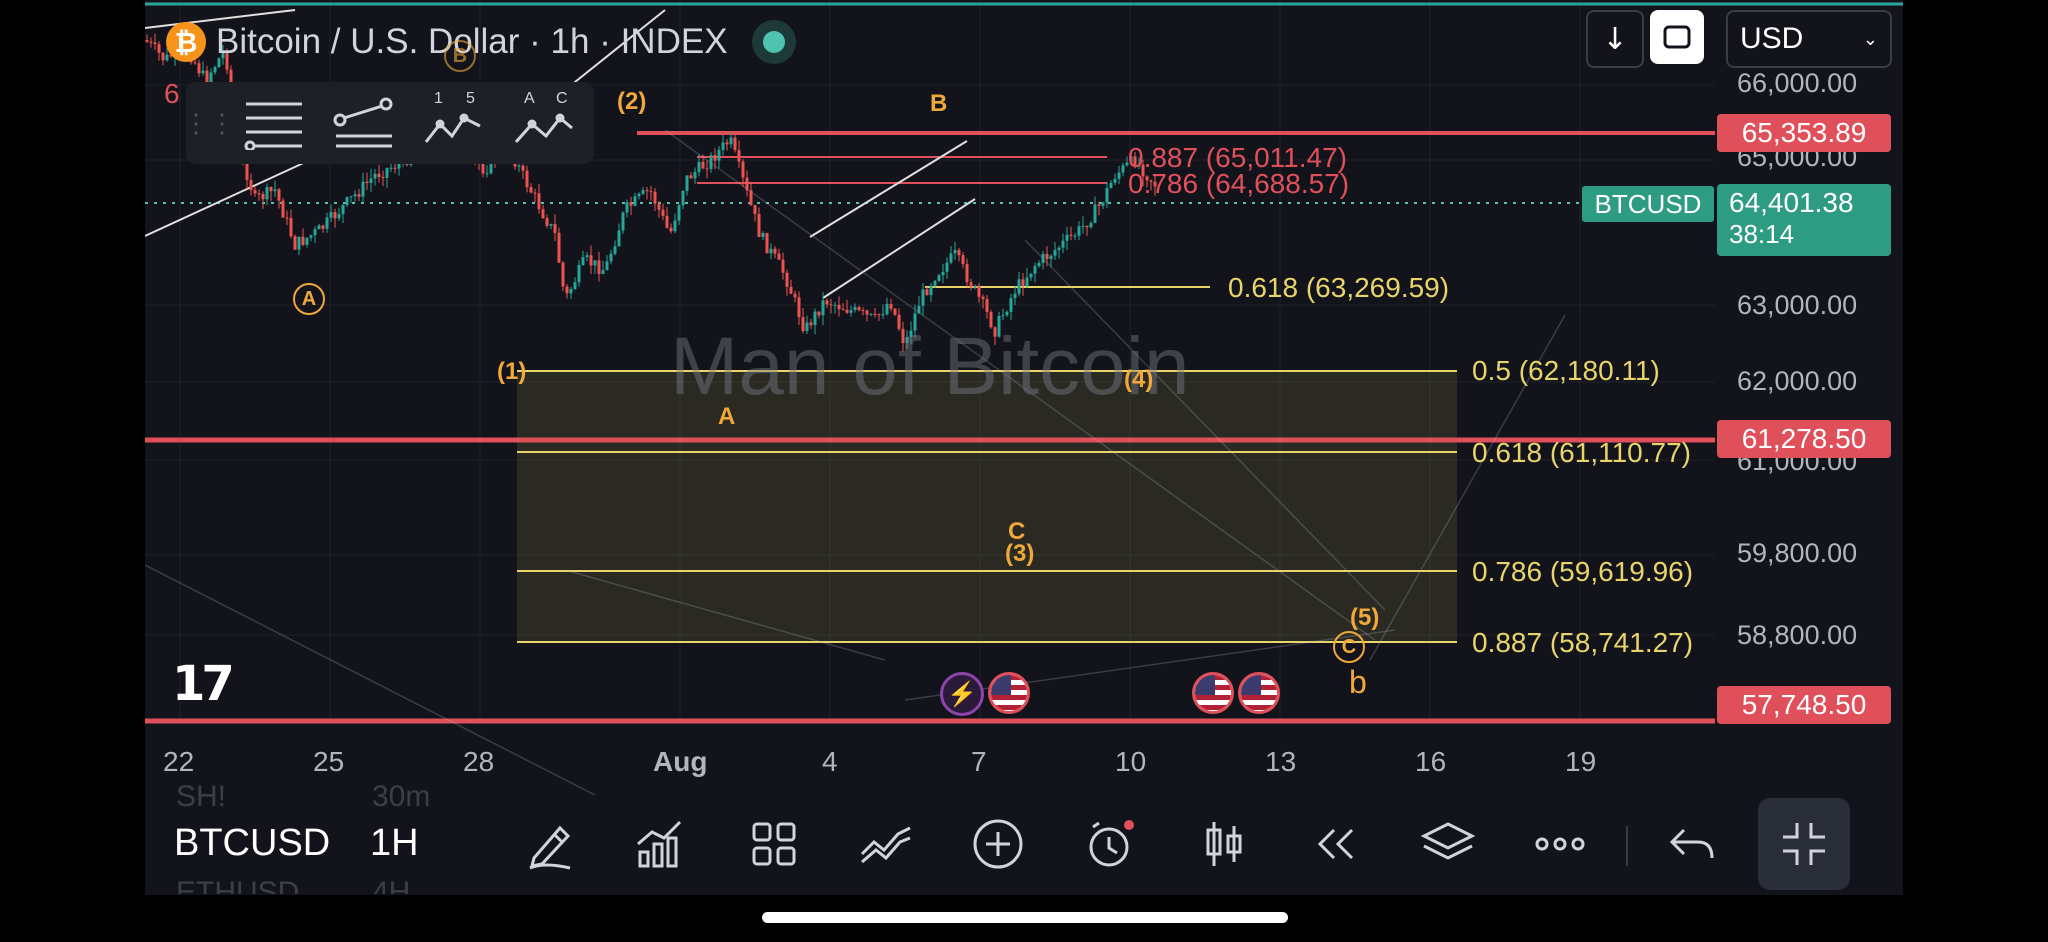  I want to click on price-axis-label: 58,800.00, so click(1797, 635).